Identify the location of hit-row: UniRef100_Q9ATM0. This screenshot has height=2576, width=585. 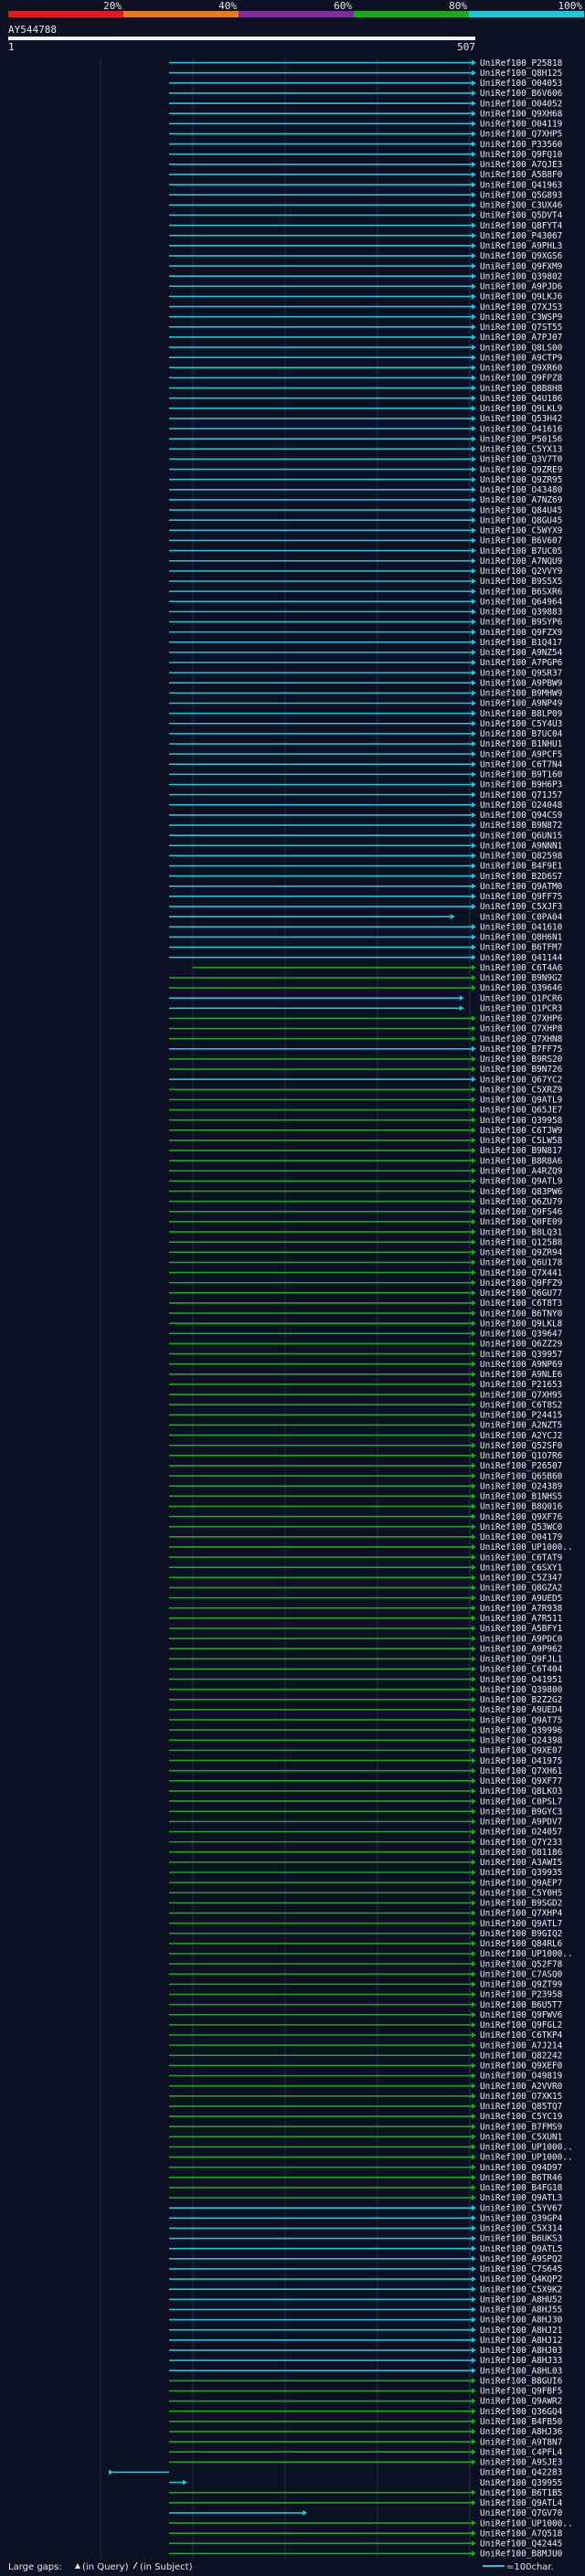
(366, 887).